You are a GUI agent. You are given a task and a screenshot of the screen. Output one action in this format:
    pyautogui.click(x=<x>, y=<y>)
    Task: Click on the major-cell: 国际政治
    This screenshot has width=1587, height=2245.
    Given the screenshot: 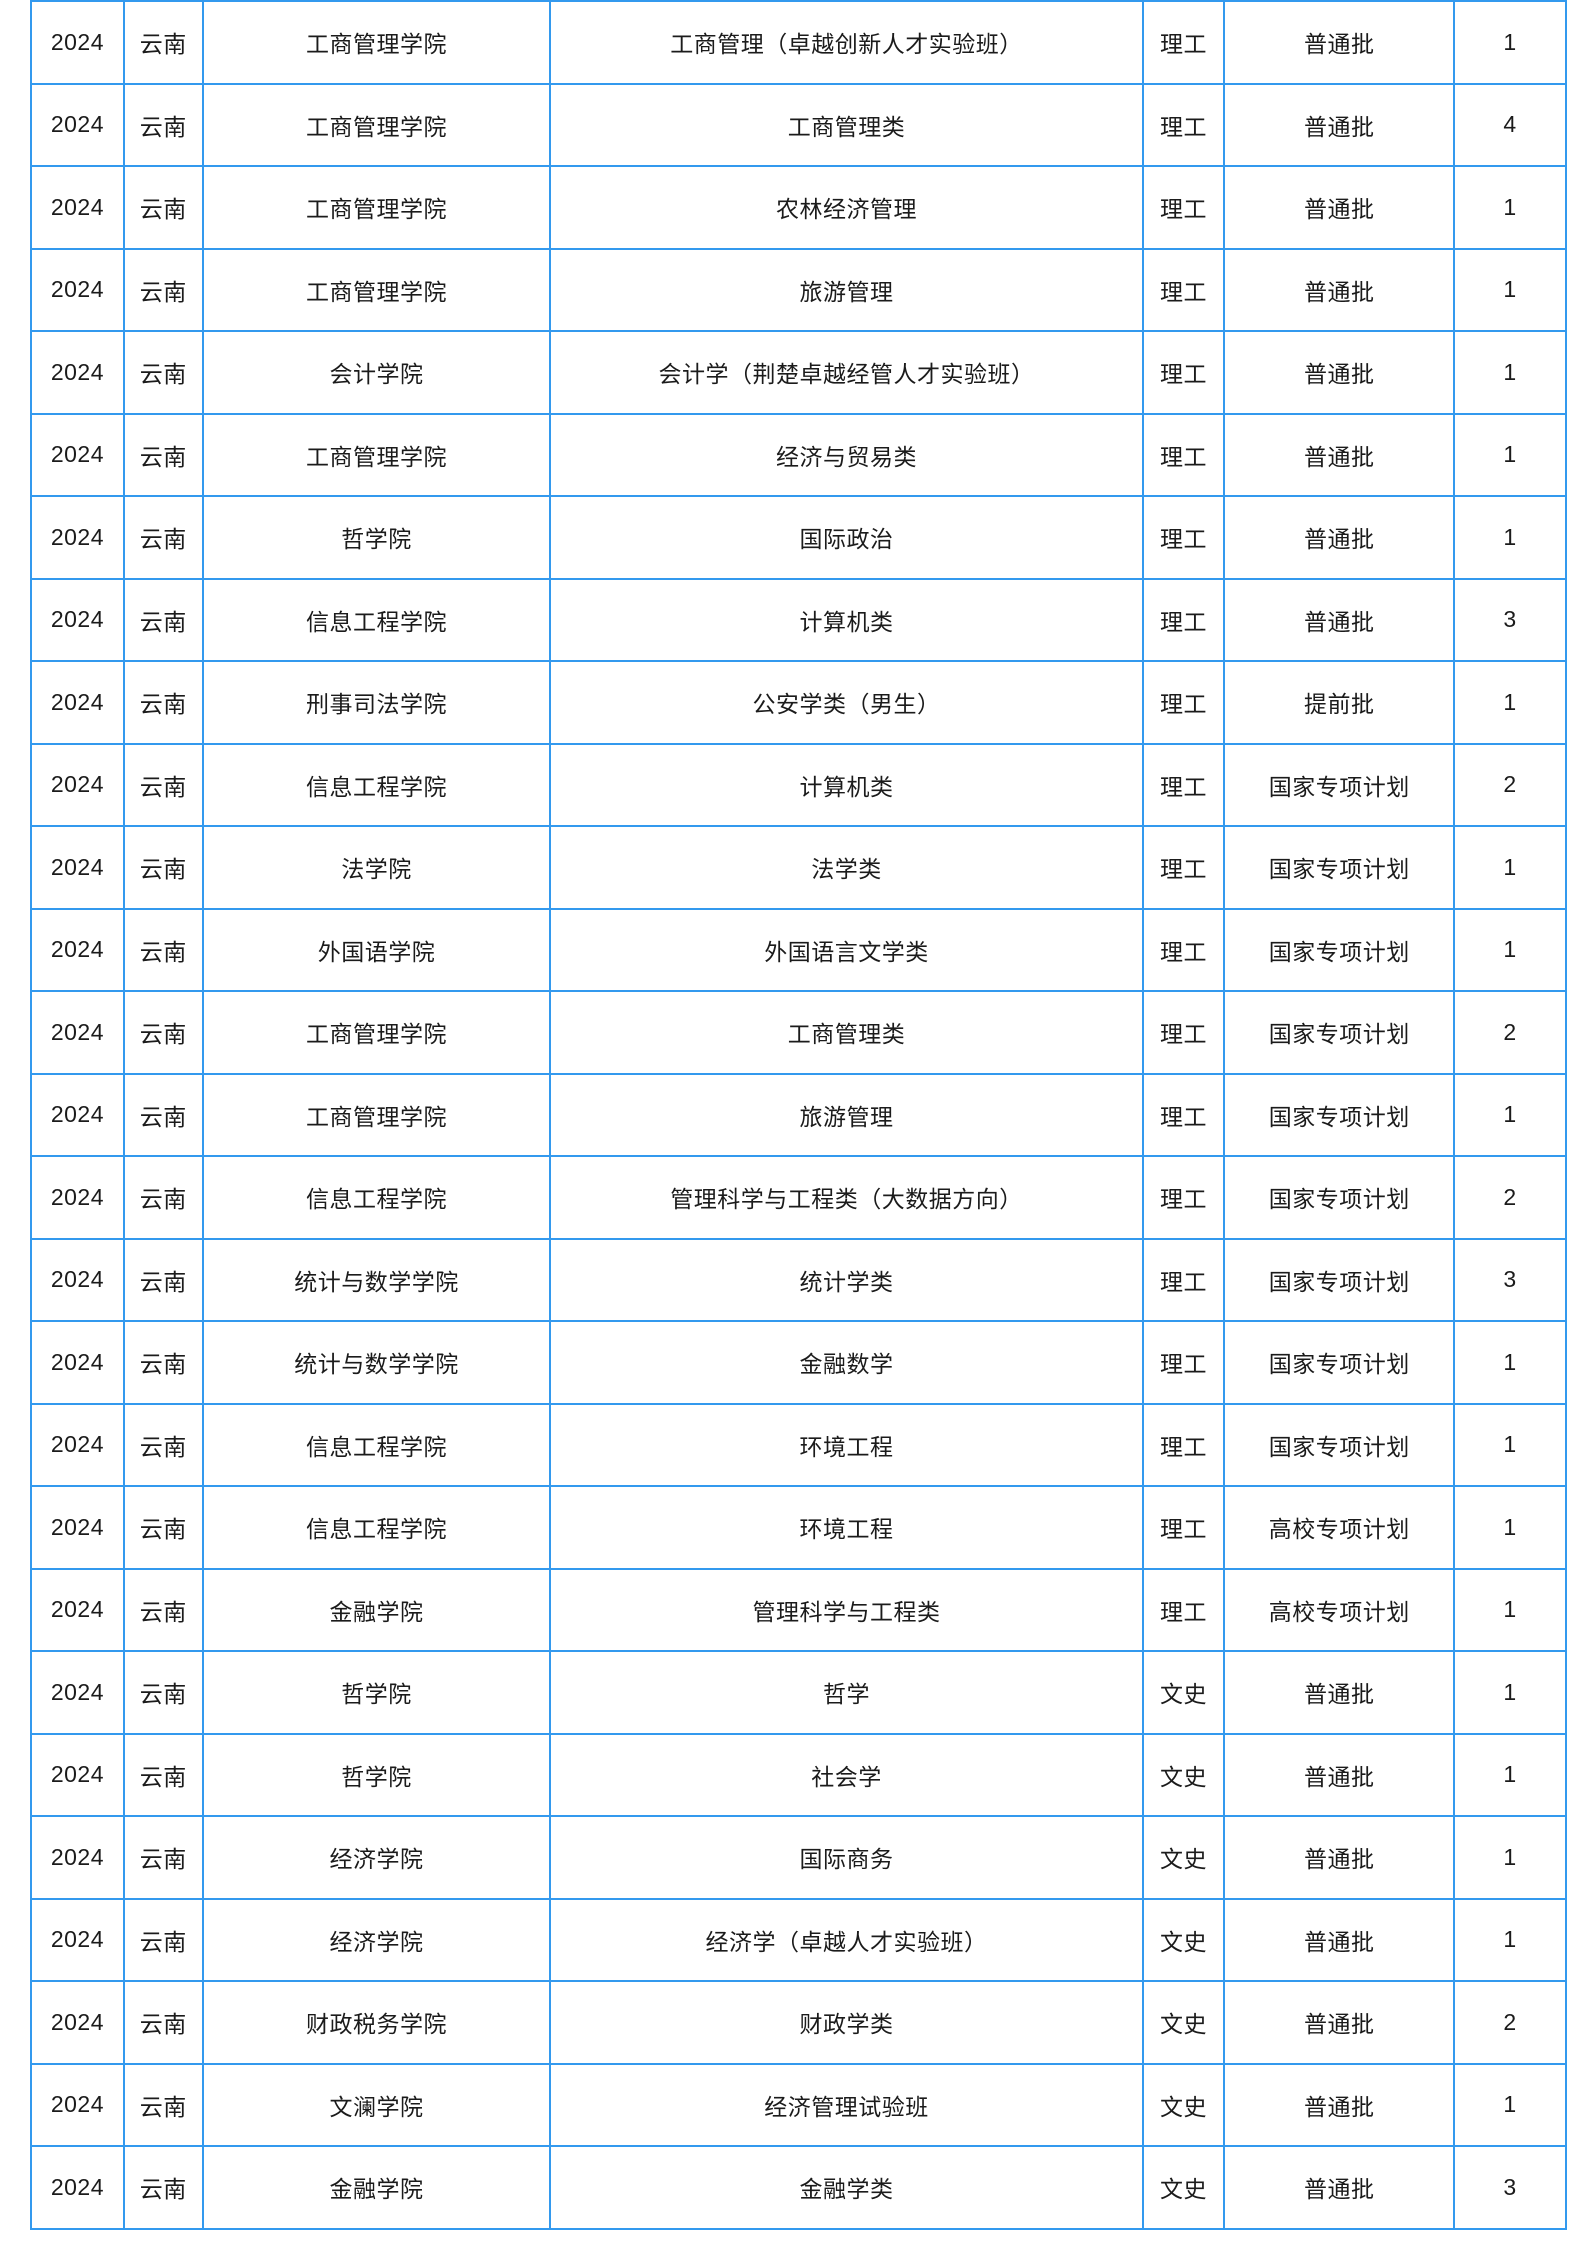 What is the action you would take?
    pyautogui.click(x=846, y=537)
    